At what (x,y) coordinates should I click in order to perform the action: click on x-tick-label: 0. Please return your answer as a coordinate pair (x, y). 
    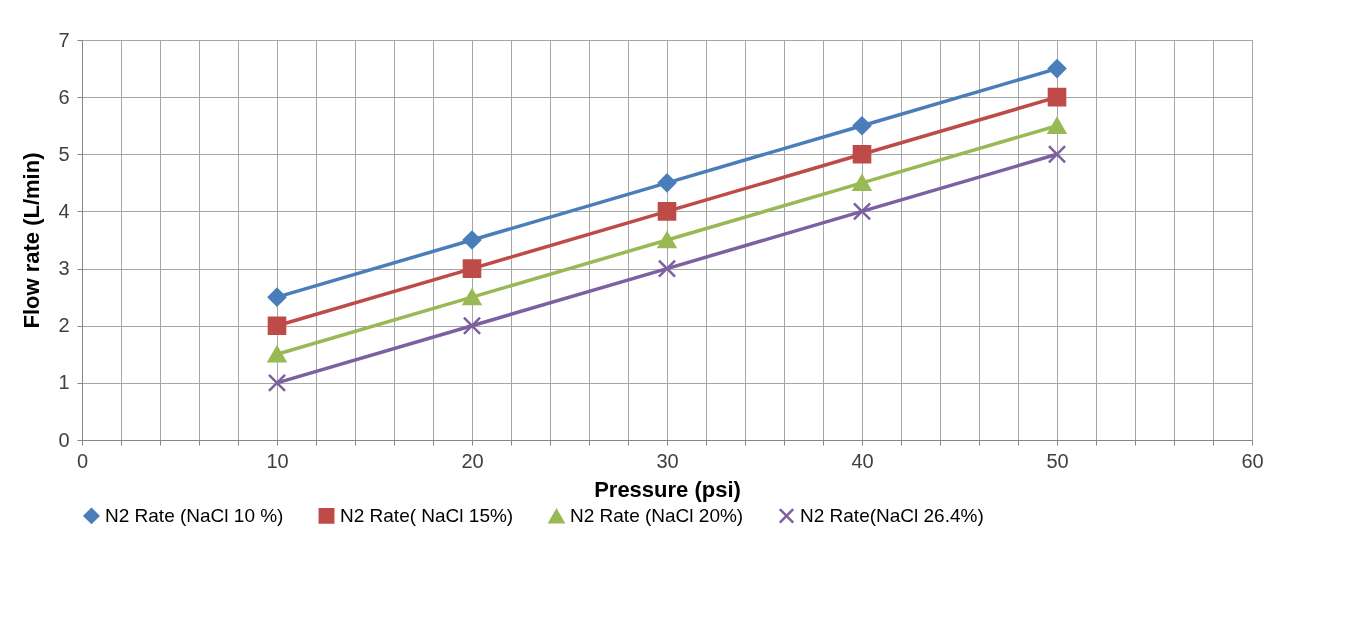
    Looking at the image, I should click on (82, 460).